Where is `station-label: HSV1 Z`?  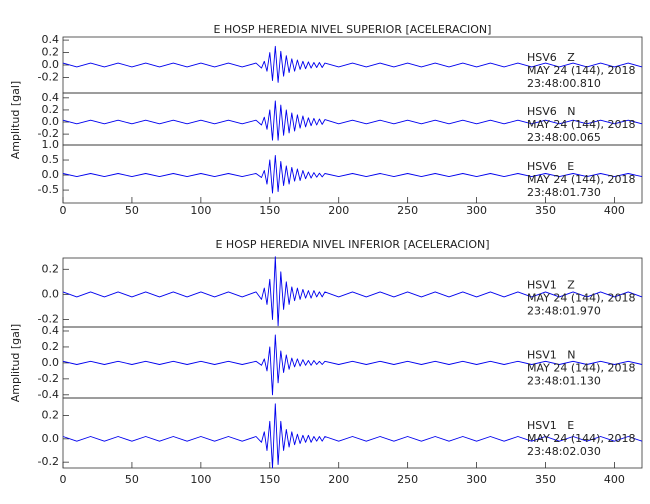
station-label: HSV1 Z is located at coordinates (551, 285).